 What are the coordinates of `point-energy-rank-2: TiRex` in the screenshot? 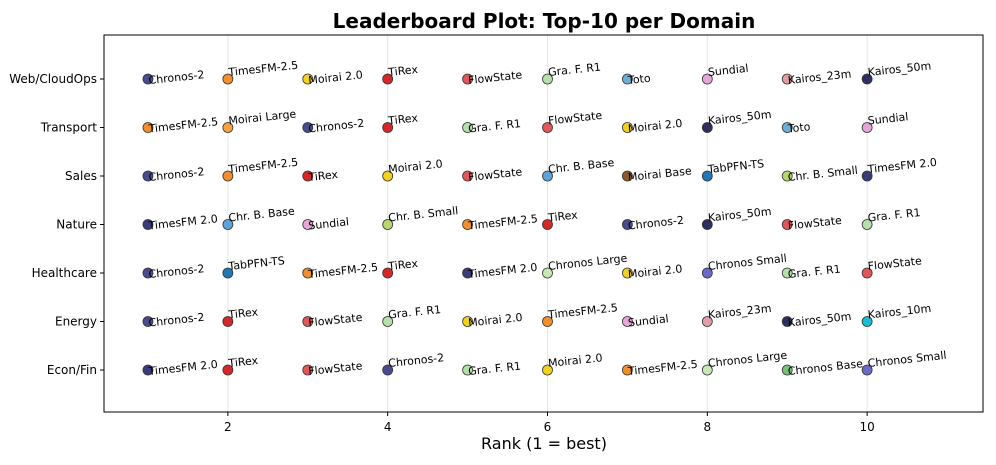 It's located at (240, 316).